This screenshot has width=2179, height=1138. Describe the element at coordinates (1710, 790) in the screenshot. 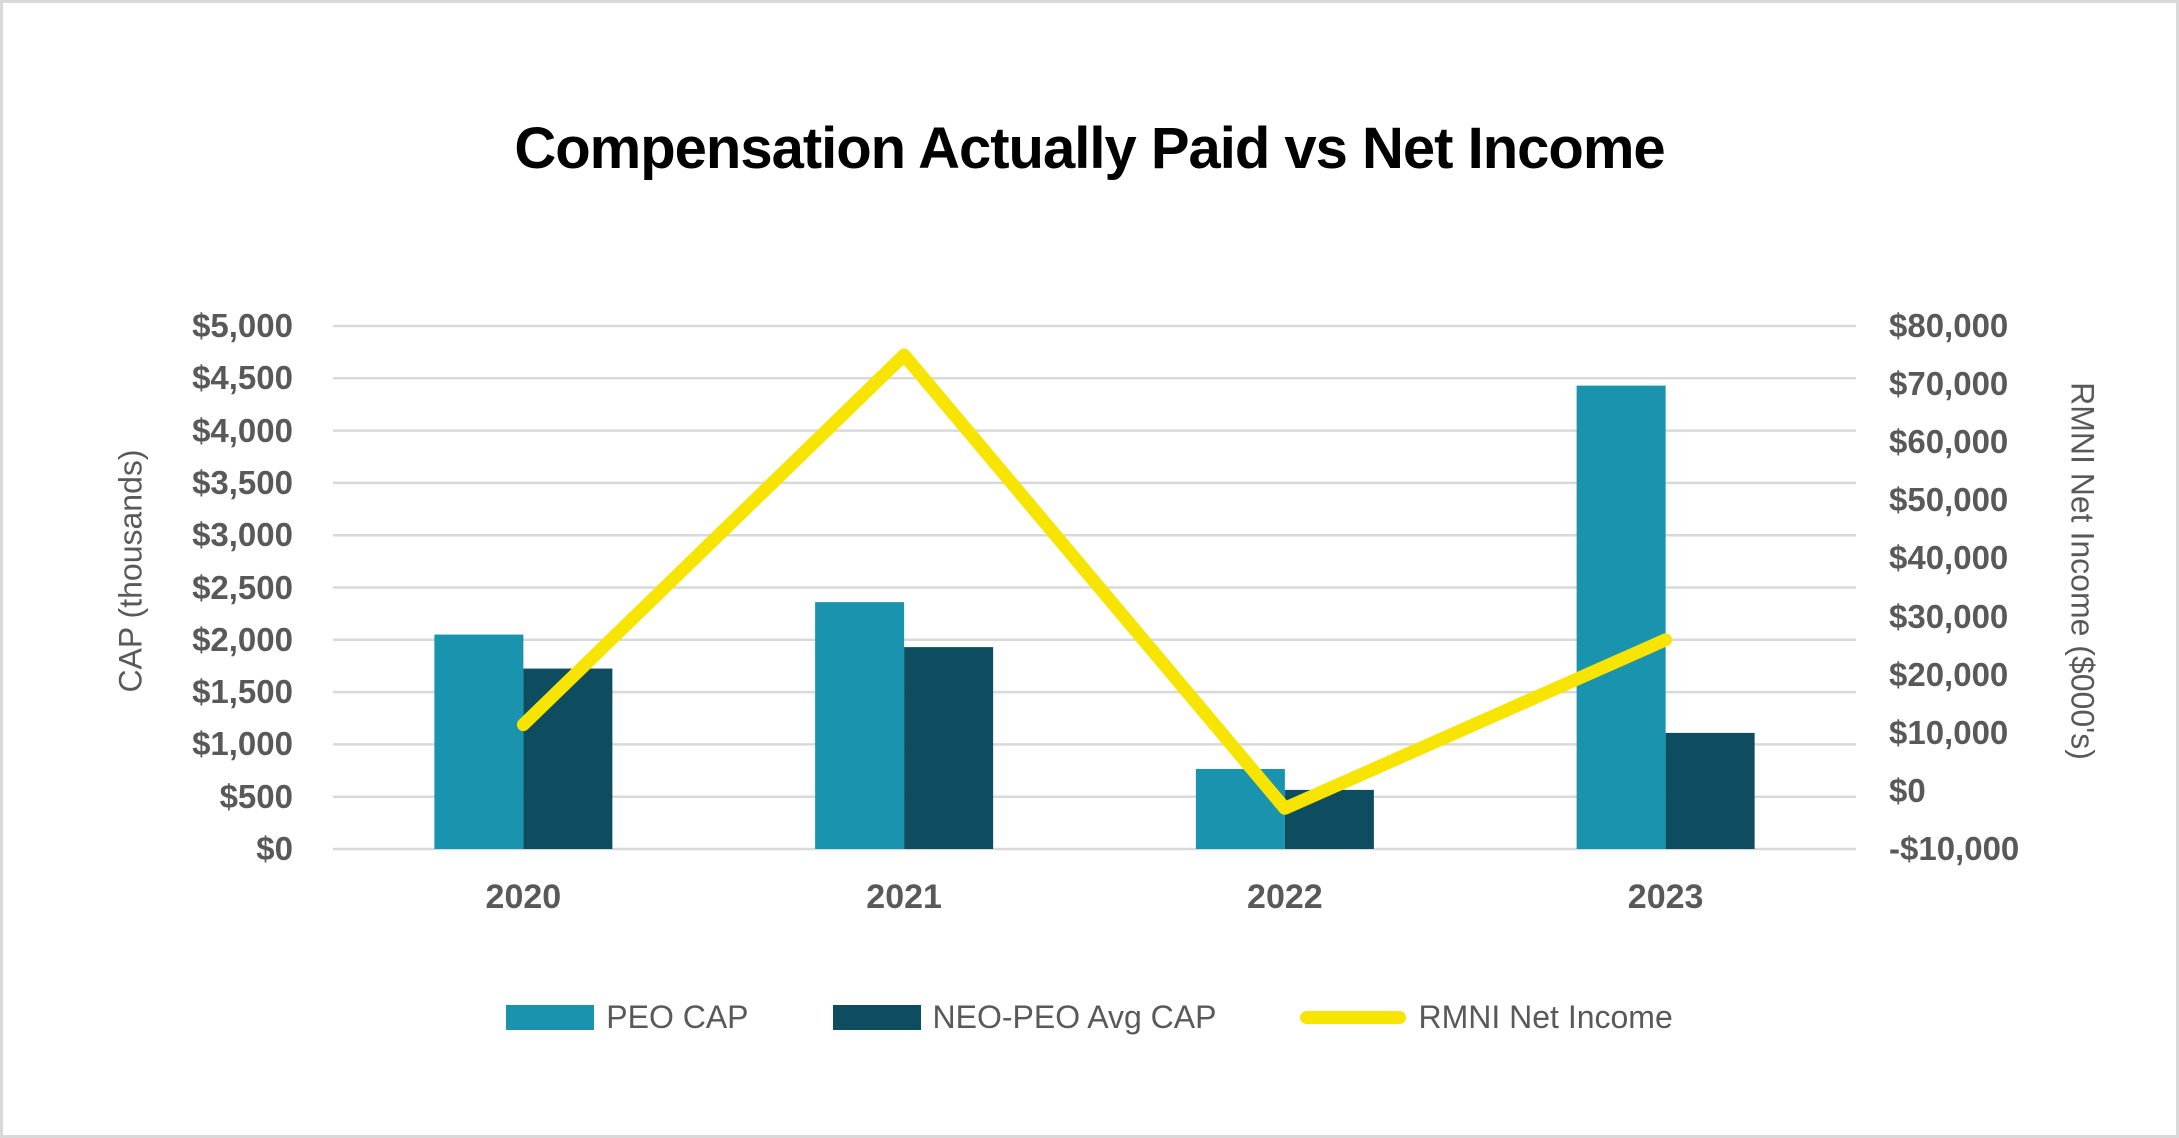

I see `bar-neo-peo-avg-cap-2023` at that location.